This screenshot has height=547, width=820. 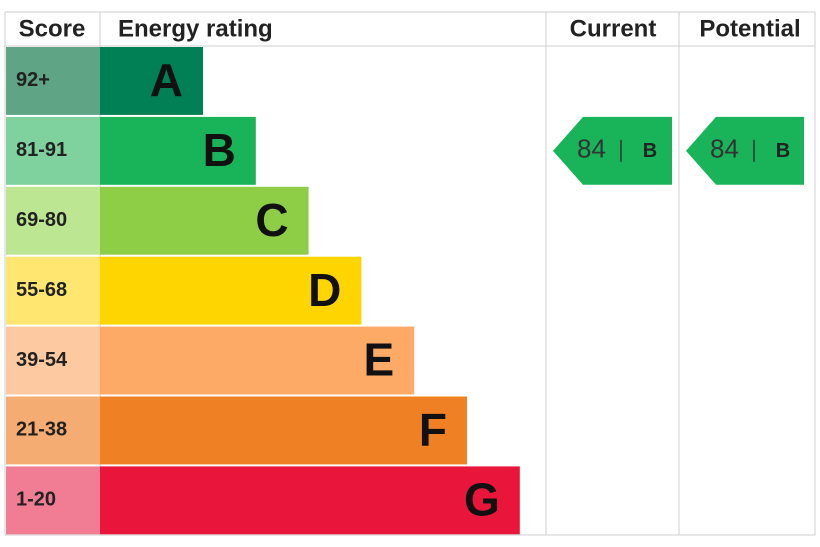 I want to click on potential-arrow, so click(x=745, y=150).